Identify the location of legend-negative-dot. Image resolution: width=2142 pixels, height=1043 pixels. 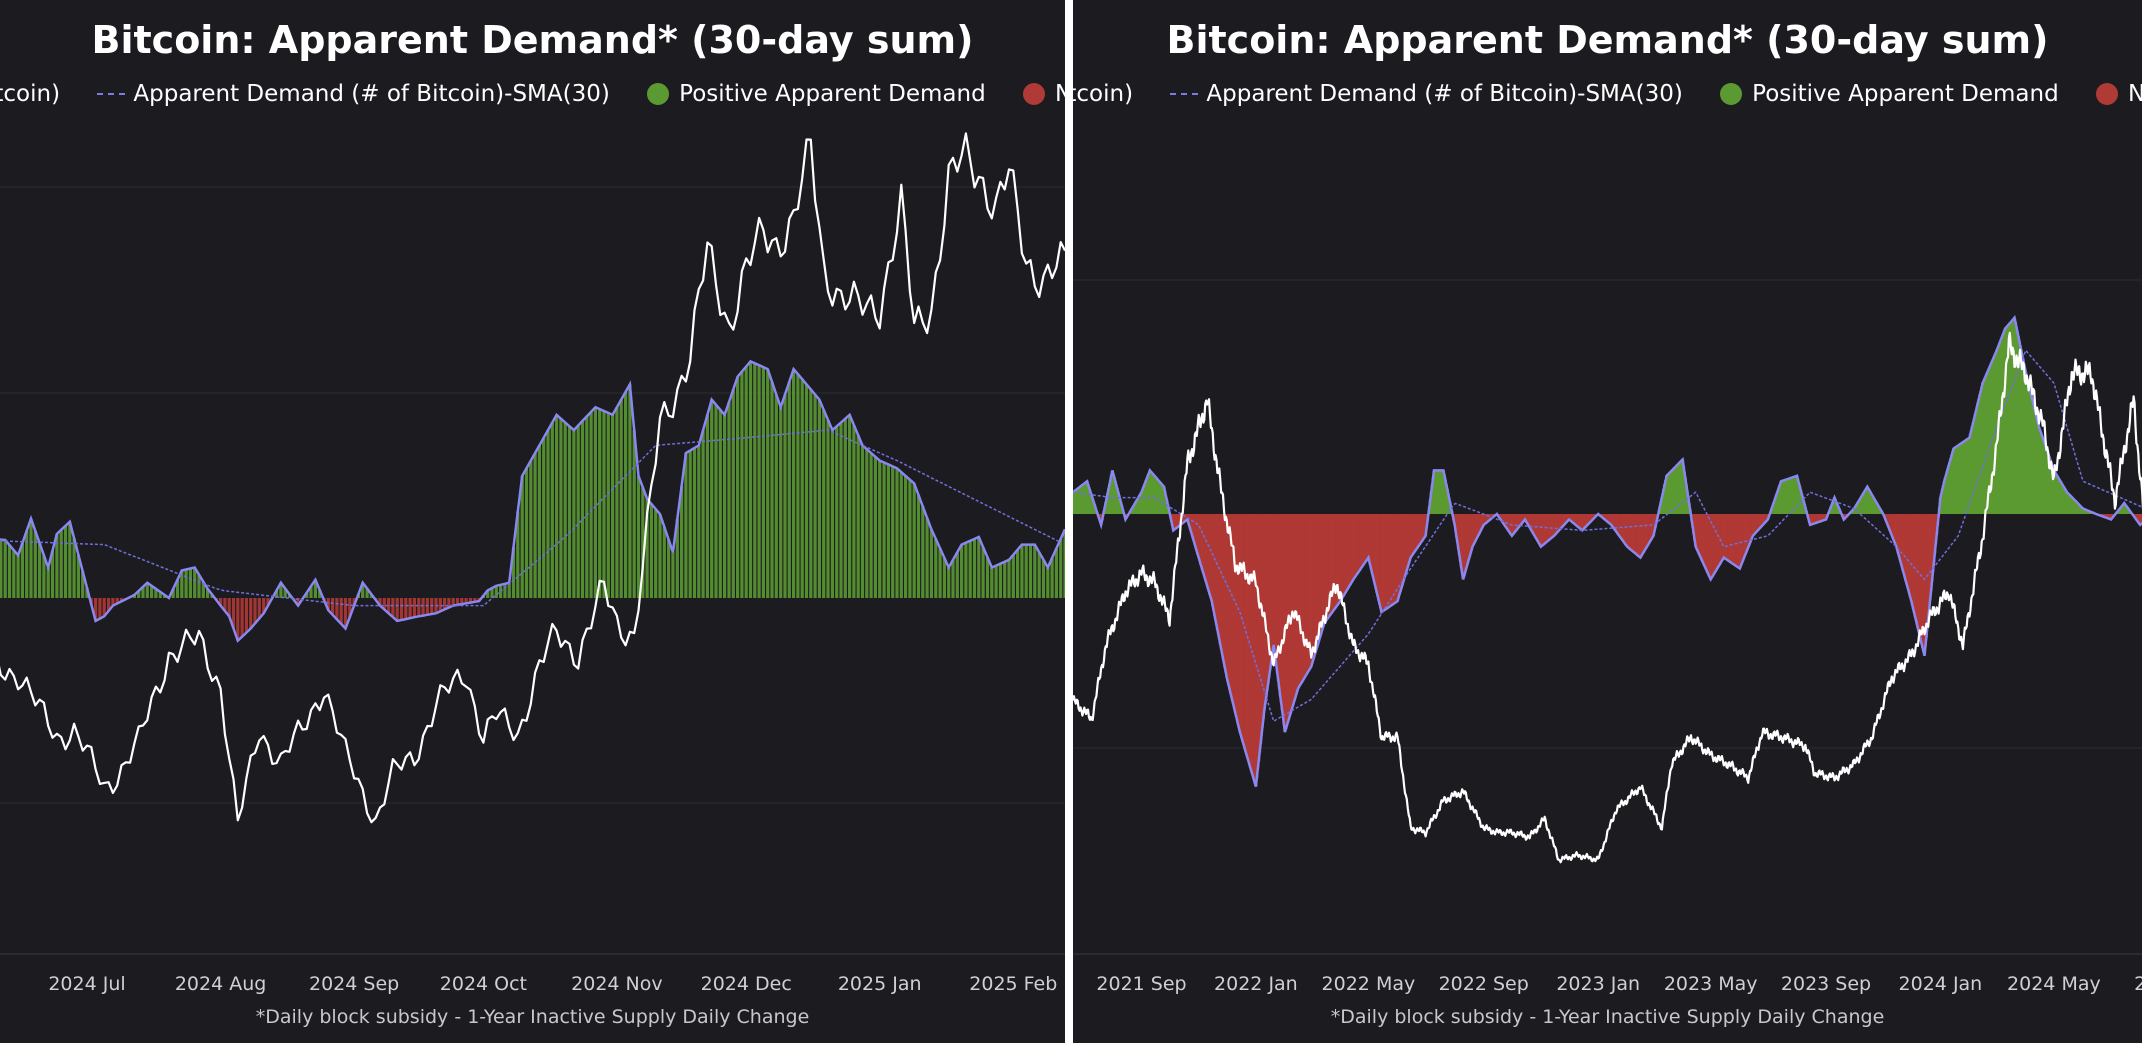
(1034, 94).